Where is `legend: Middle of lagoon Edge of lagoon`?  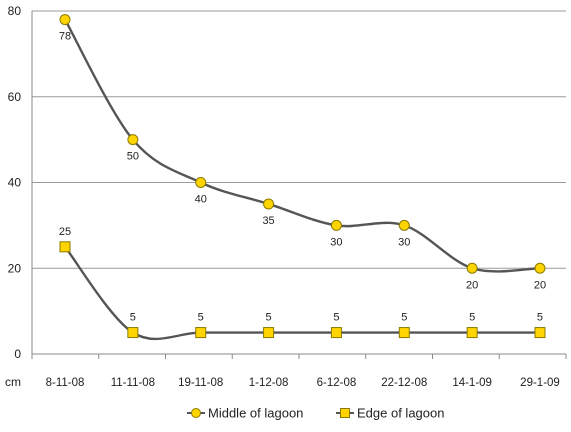
legend: Middle of lagoon Edge of lagoon is located at coordinates (315, 413).